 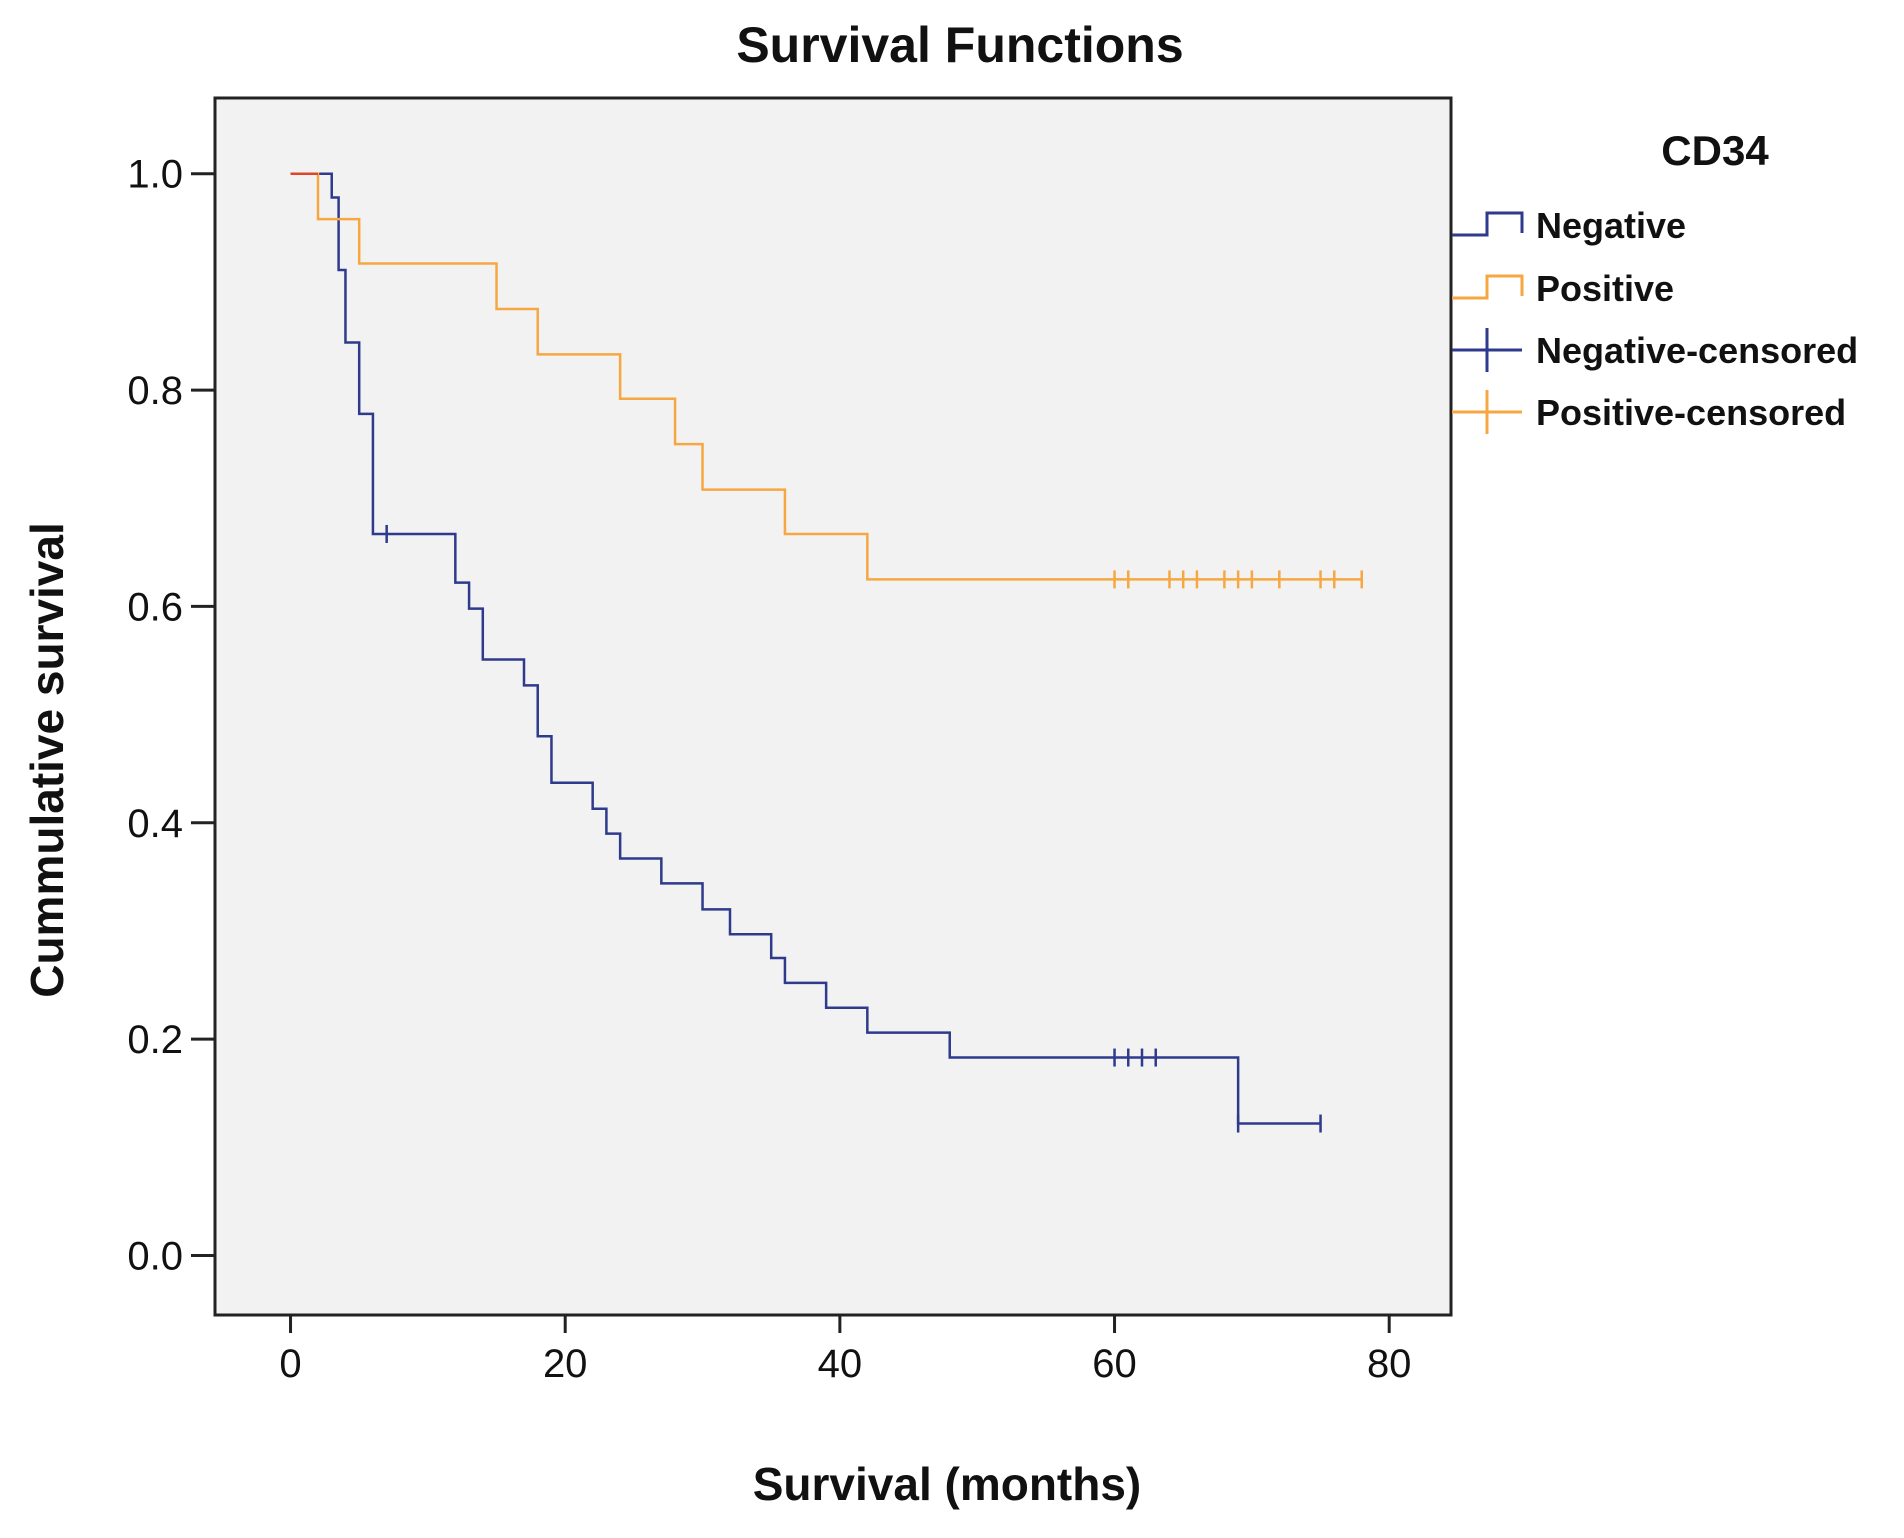 I want to click on x-tick-label: 80, so click(x=1389, y=1364).